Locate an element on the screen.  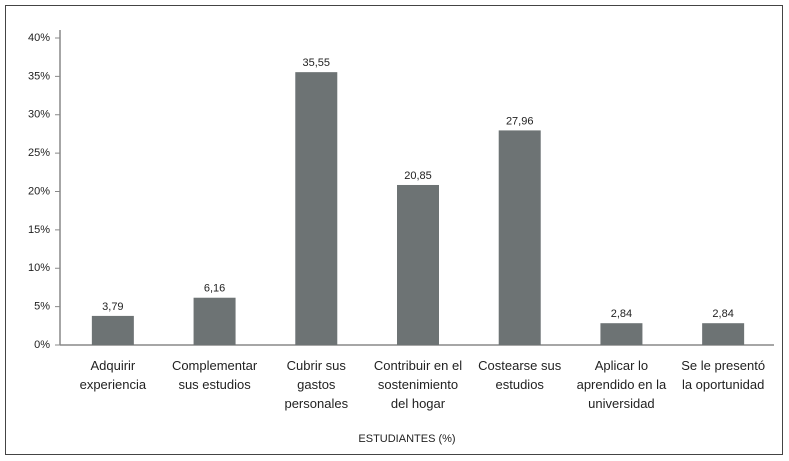
x-axis-title: ESTUDIANTES (%) is located at coordinates (406, 439).